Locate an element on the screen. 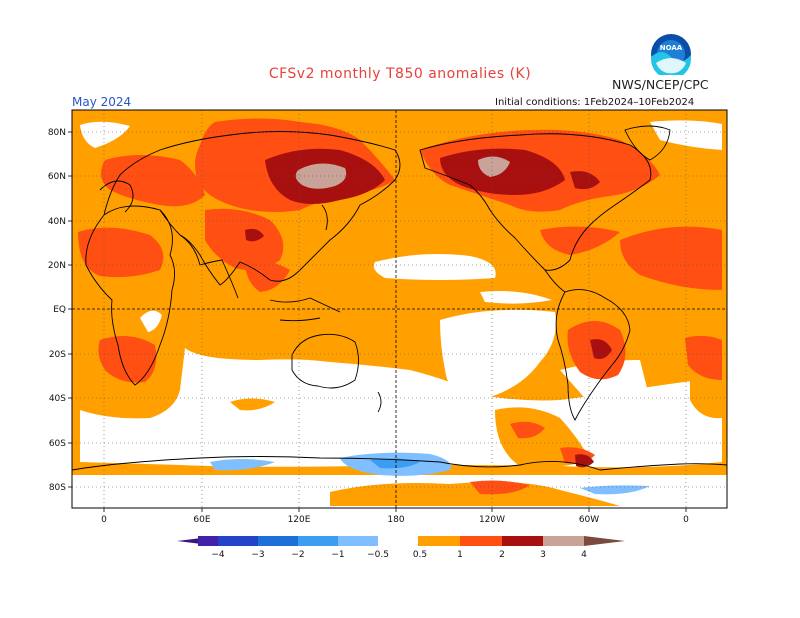  colorbar-tick-label: 4 is located at coordinates (584, 555).